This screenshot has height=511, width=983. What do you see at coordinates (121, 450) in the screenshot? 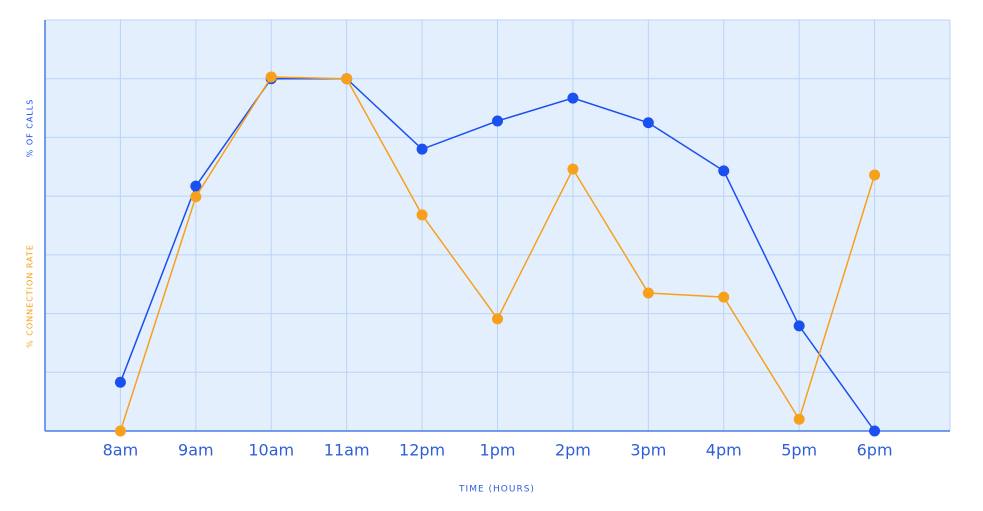
I see `x-tick-label: 8am` at bounding box center [121, 450].